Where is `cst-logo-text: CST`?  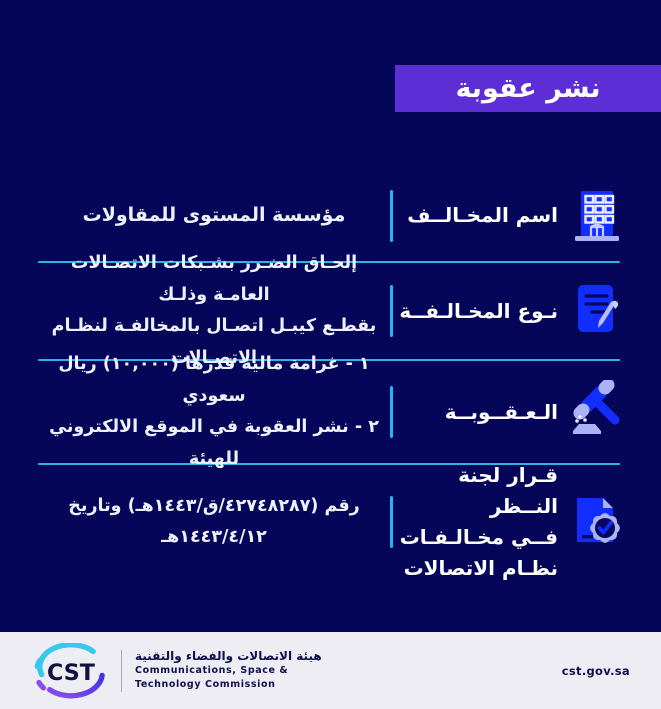 cst-logo-text: CST is located at coordinates (71, 672).